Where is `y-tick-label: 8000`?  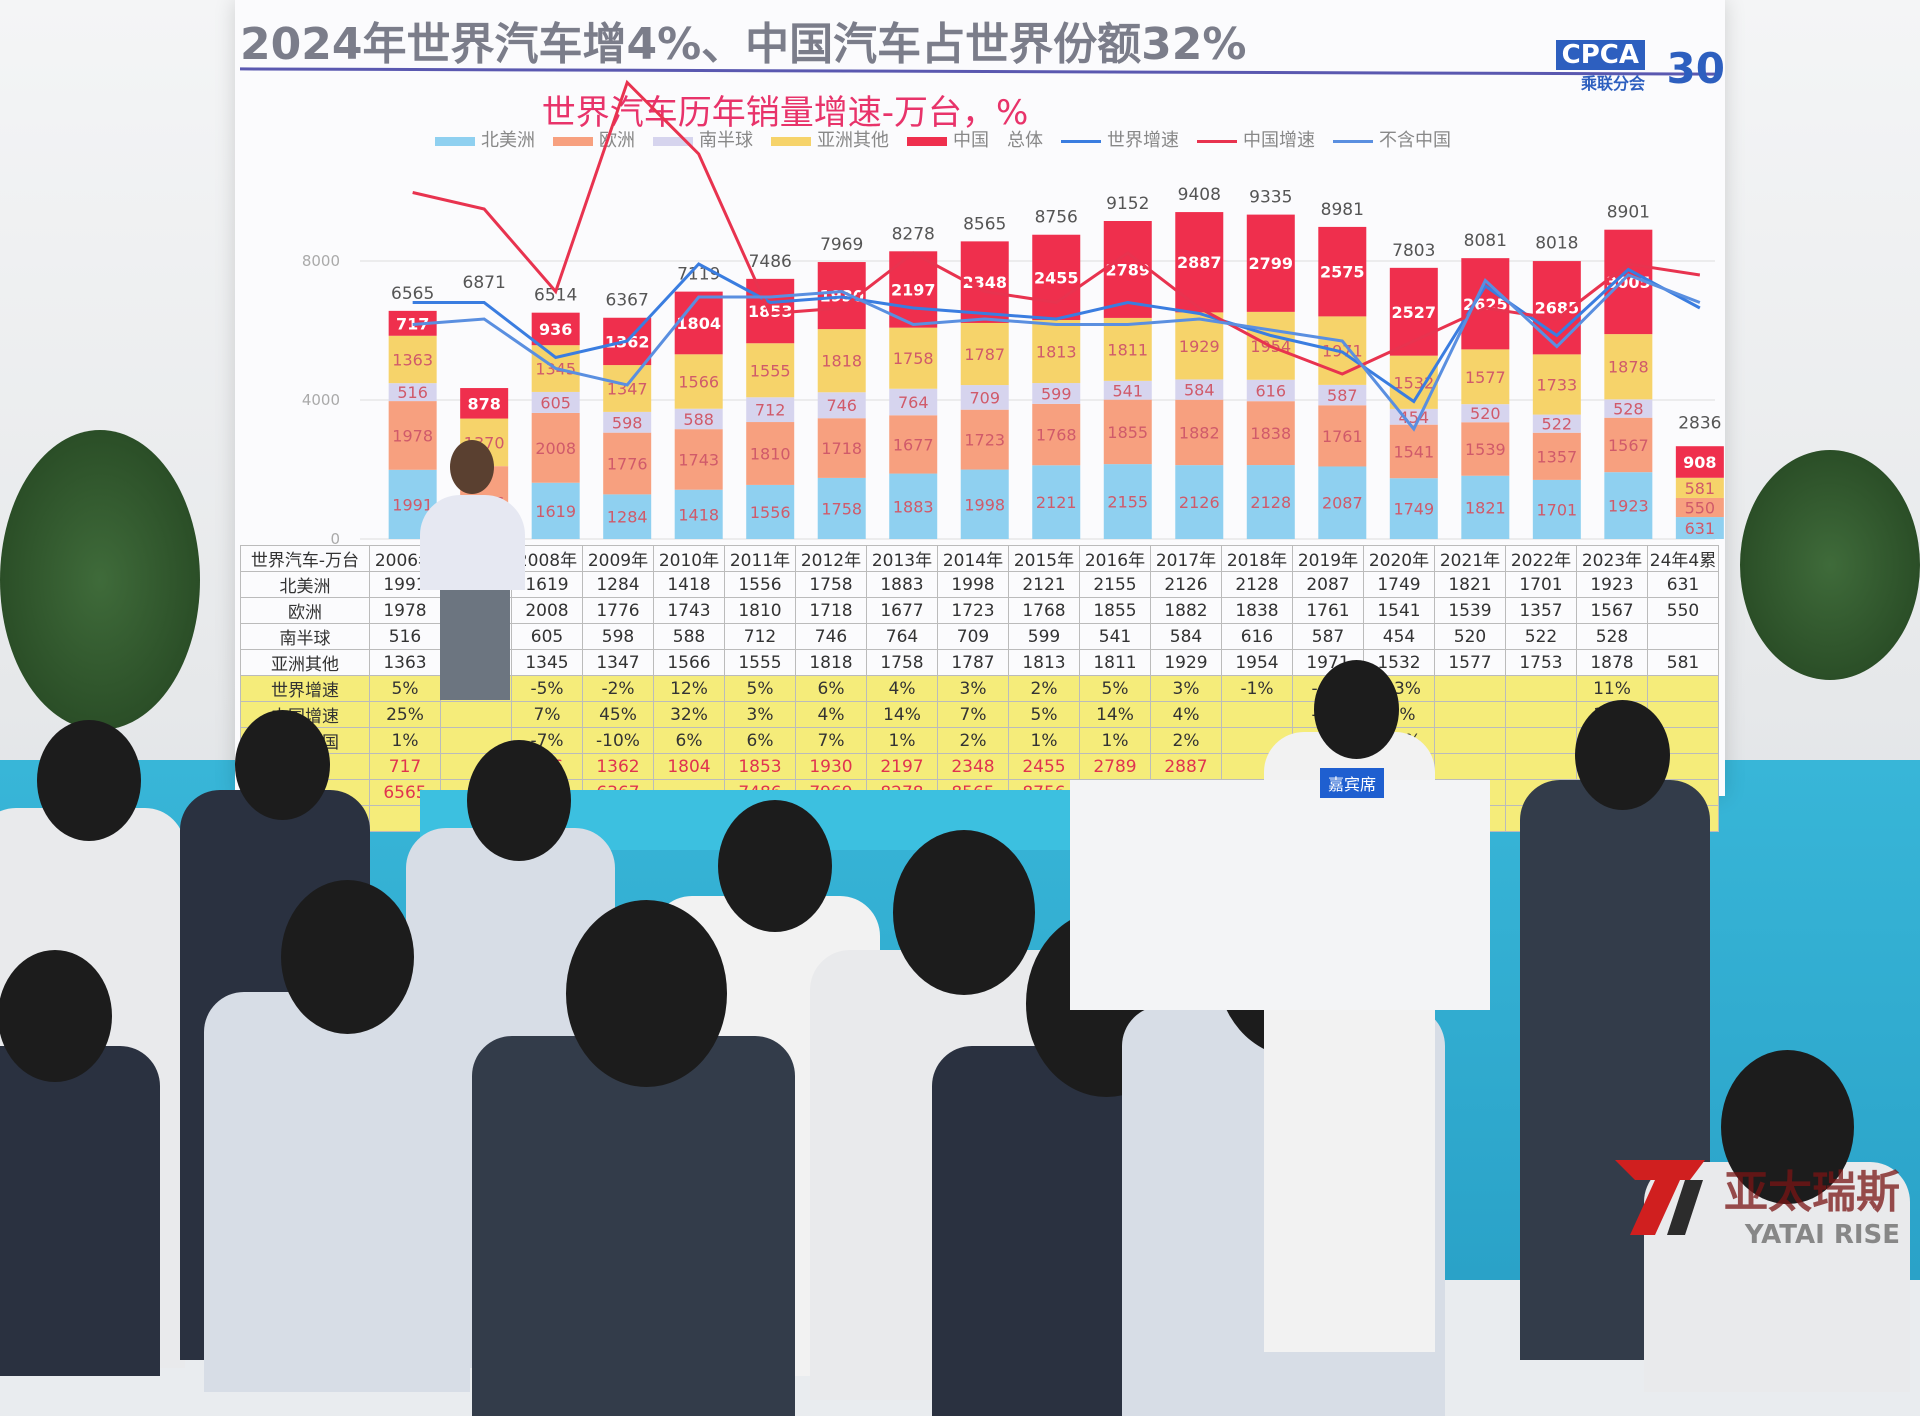 y-tick-label: 8000 is located at coordinates (321, 261).